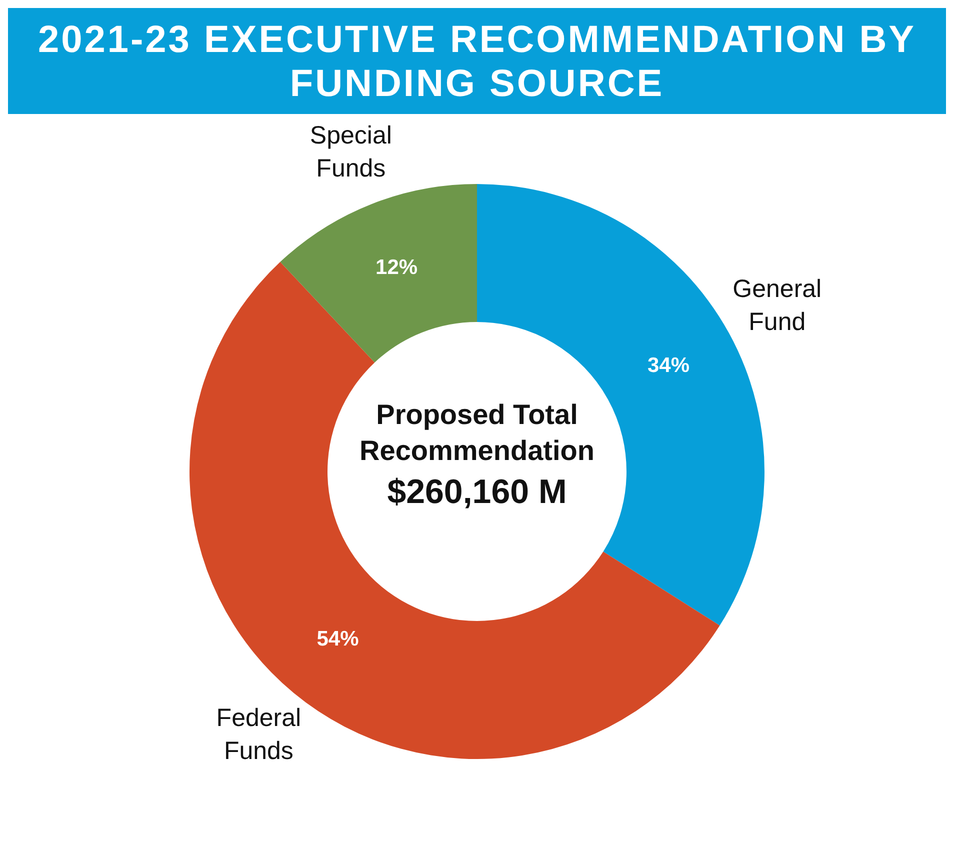  Describe the element at coordinates (397, 268) in the screenshot. I see `data-label: 12%` at that location.